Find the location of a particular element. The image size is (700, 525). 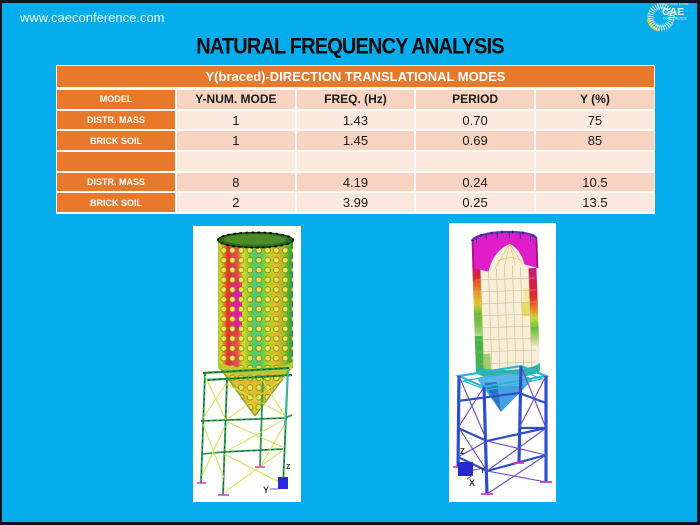

svg-text: X is located at coordinates (472, 483).